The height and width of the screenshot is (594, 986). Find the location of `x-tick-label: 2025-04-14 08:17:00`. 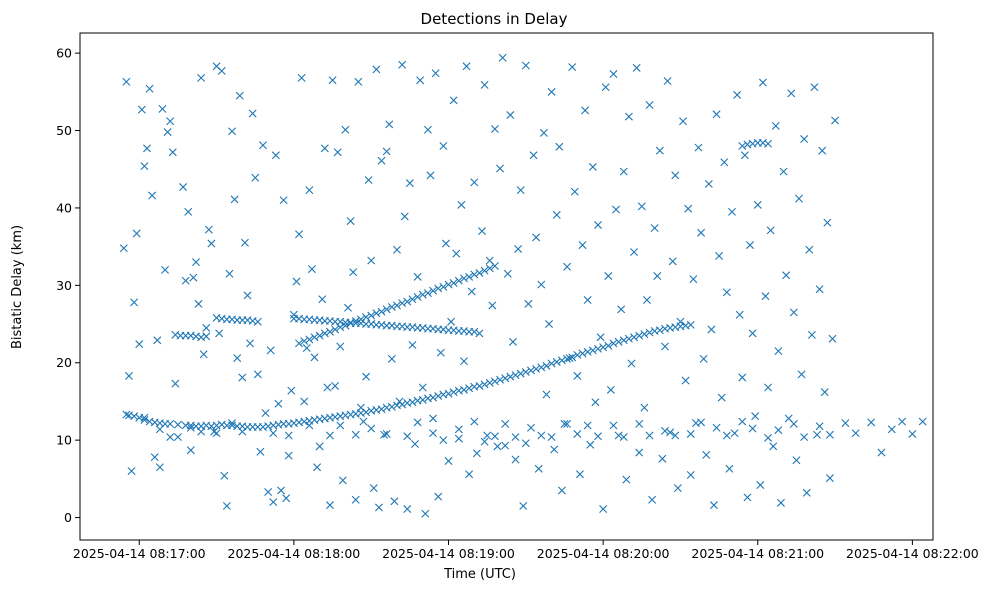

x-tick-label: 2025-04-14 08:17:00 is located at coordinates (139, 553).